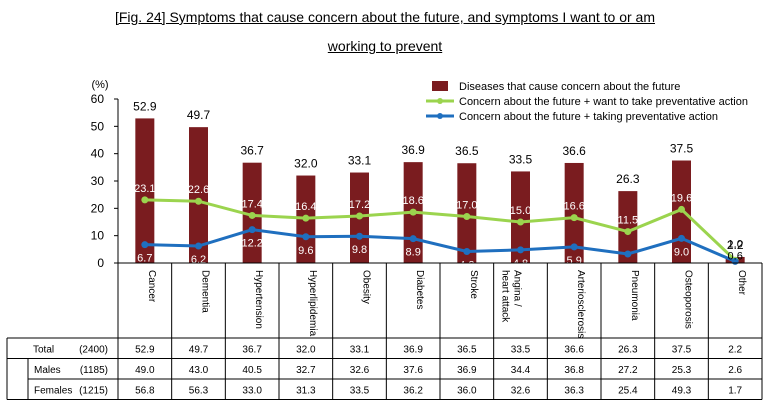 Image resolution: width=770 pixels, height=410 pixels. I want to click on table-cell: 56.8, so click(145, 390).